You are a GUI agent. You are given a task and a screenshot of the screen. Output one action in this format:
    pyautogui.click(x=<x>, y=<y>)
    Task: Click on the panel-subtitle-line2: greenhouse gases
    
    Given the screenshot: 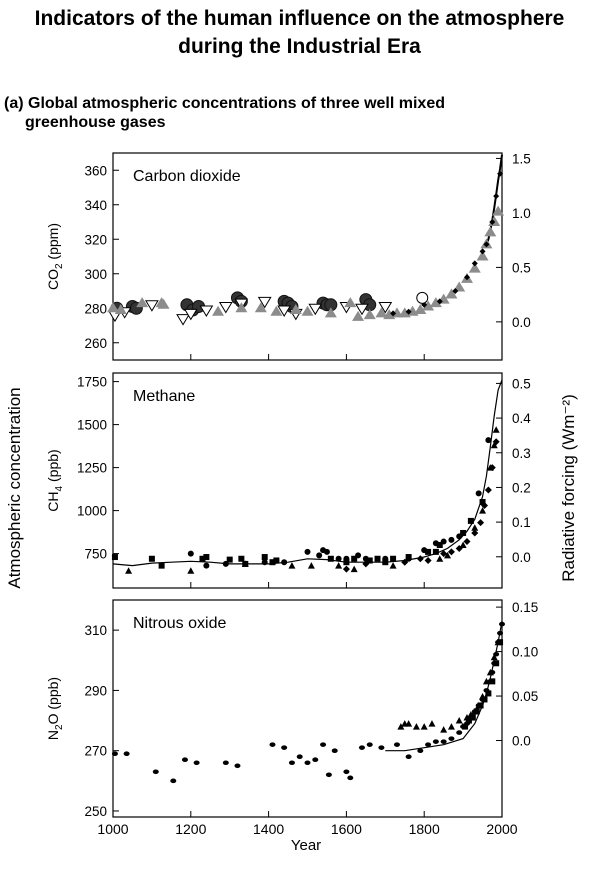 What is the action you would take?
    pyautogui.click(x=95, y=122)
    